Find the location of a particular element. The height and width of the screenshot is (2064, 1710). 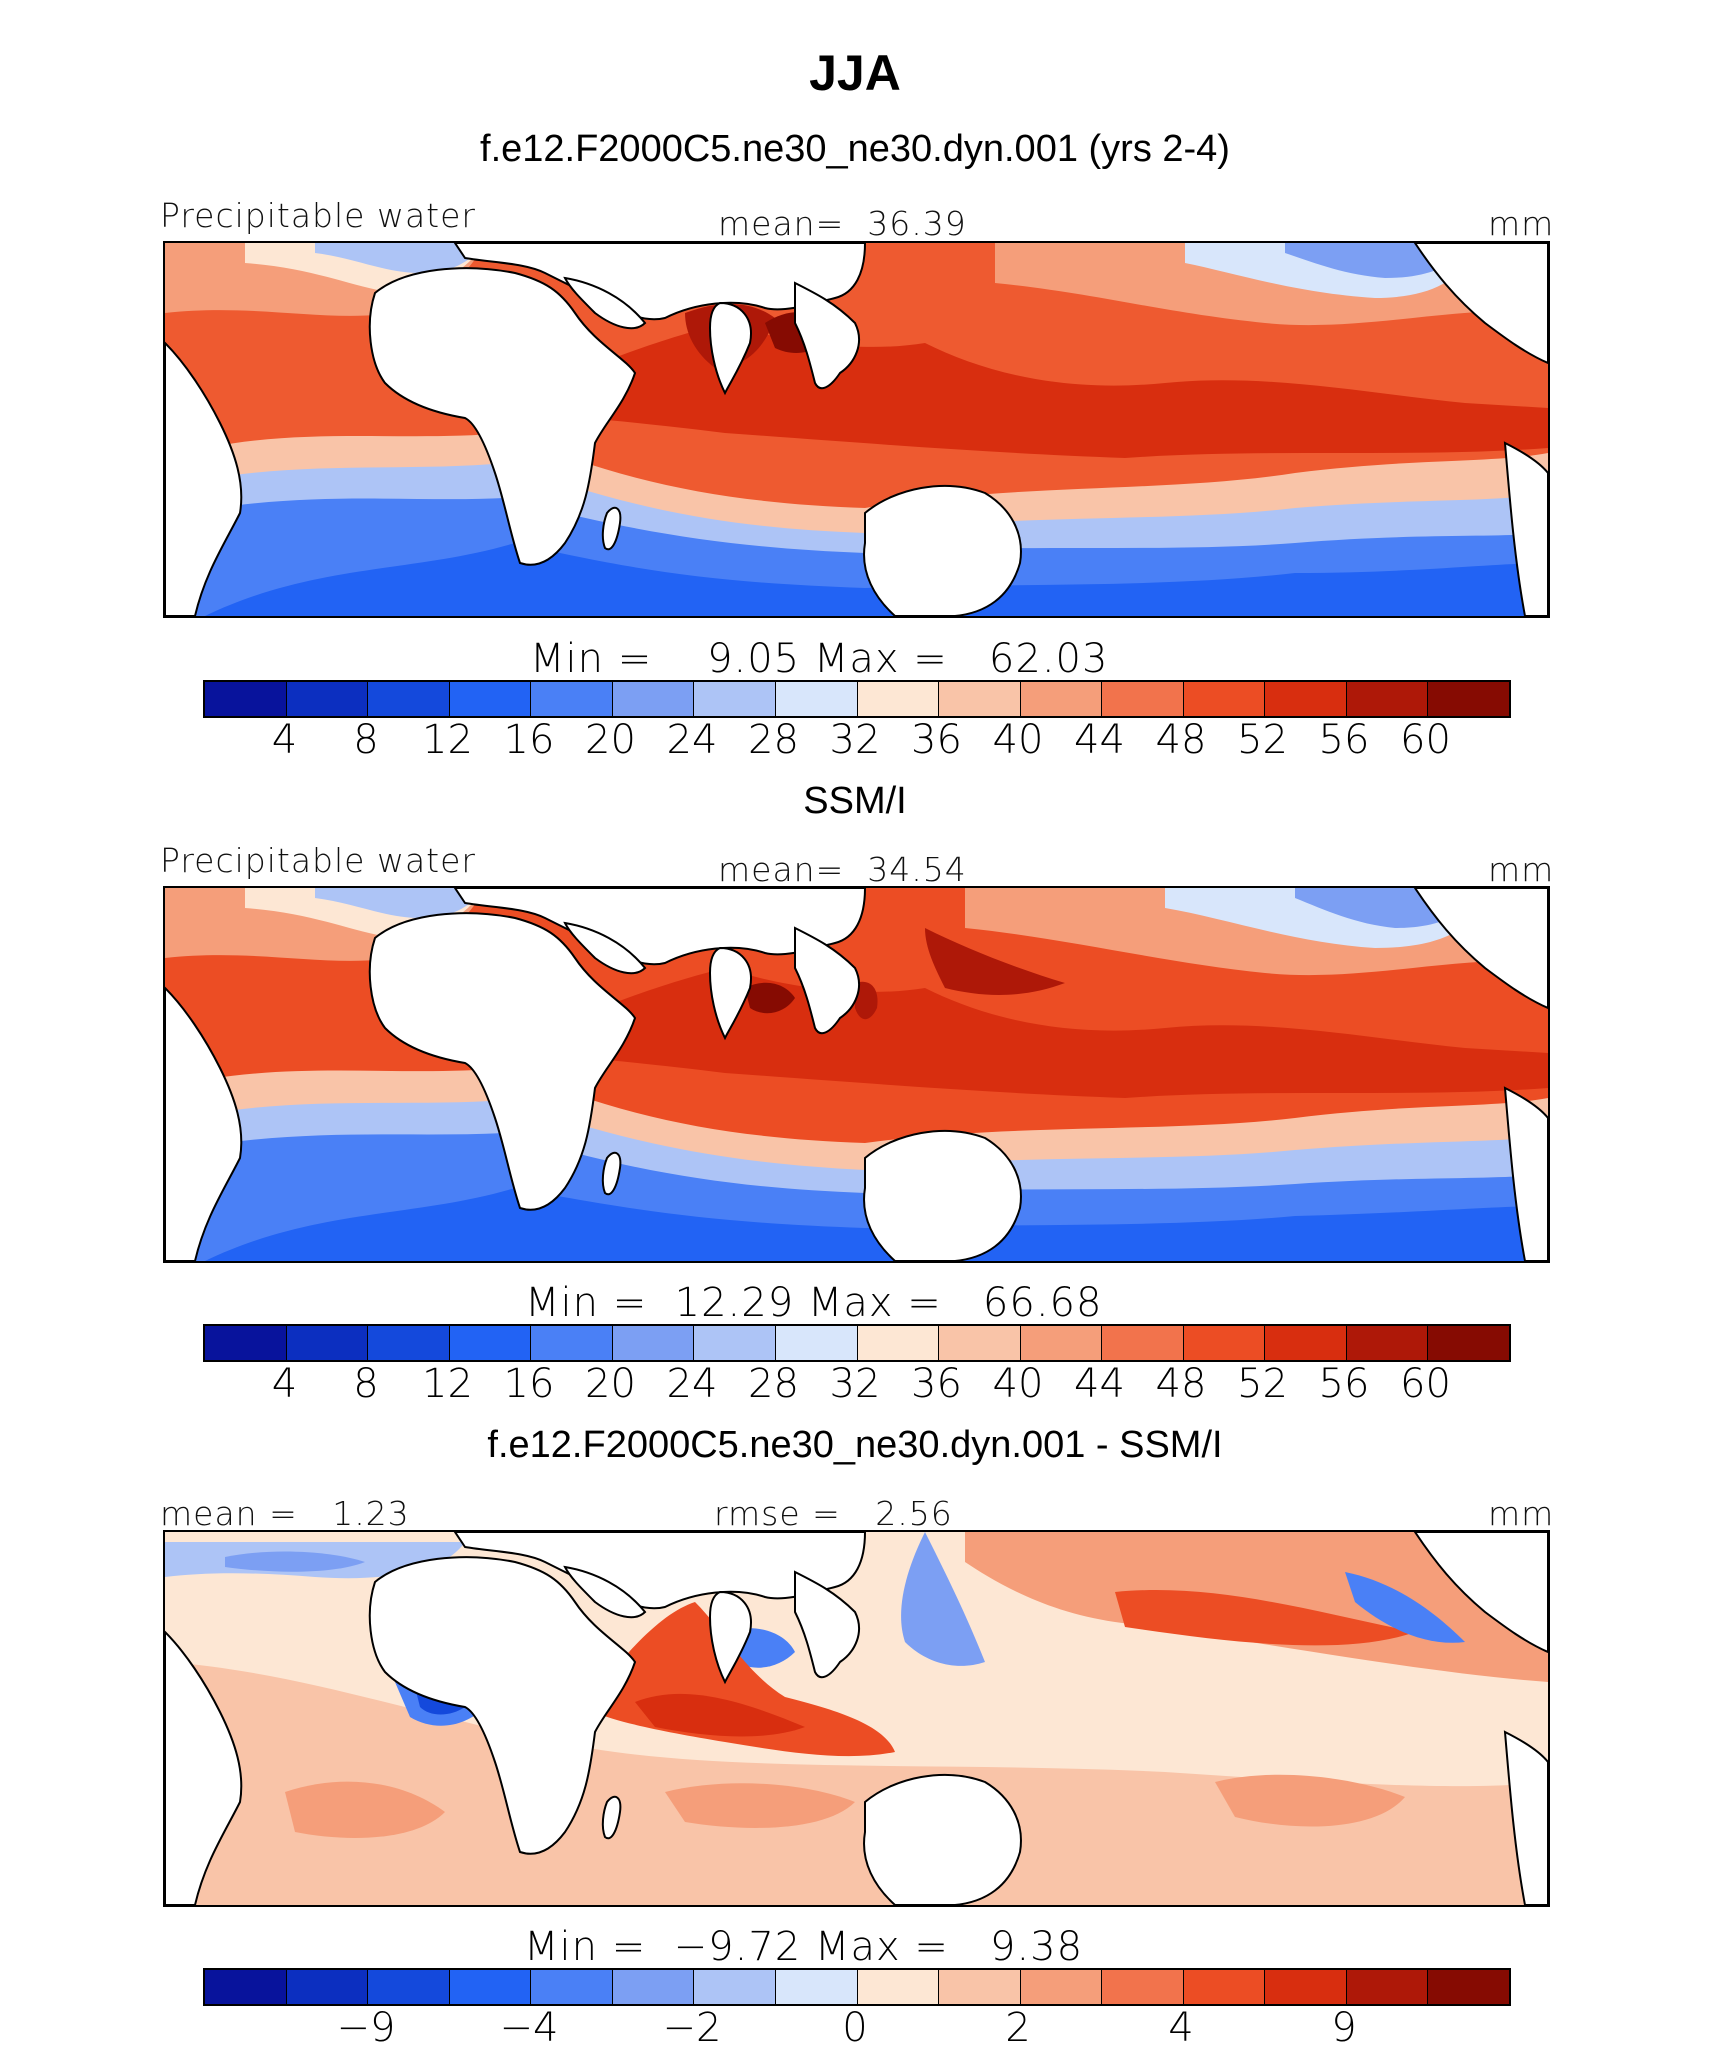

panel-2-colorbar-ticks: 4 8 12 16 20 24 28 32 36 40 44 48 52 56 60 is located at coordinates (855, 1384).